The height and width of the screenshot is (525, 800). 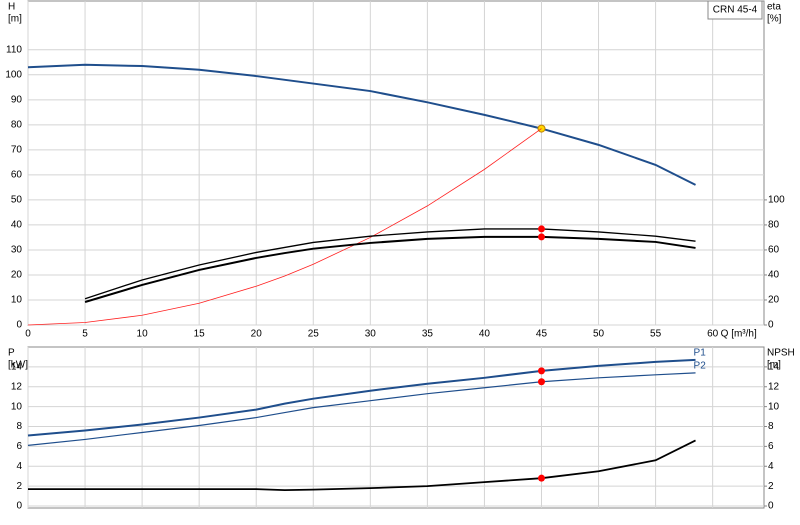 I want to click on y-tick-label: 70, so click(x=17, y=150).